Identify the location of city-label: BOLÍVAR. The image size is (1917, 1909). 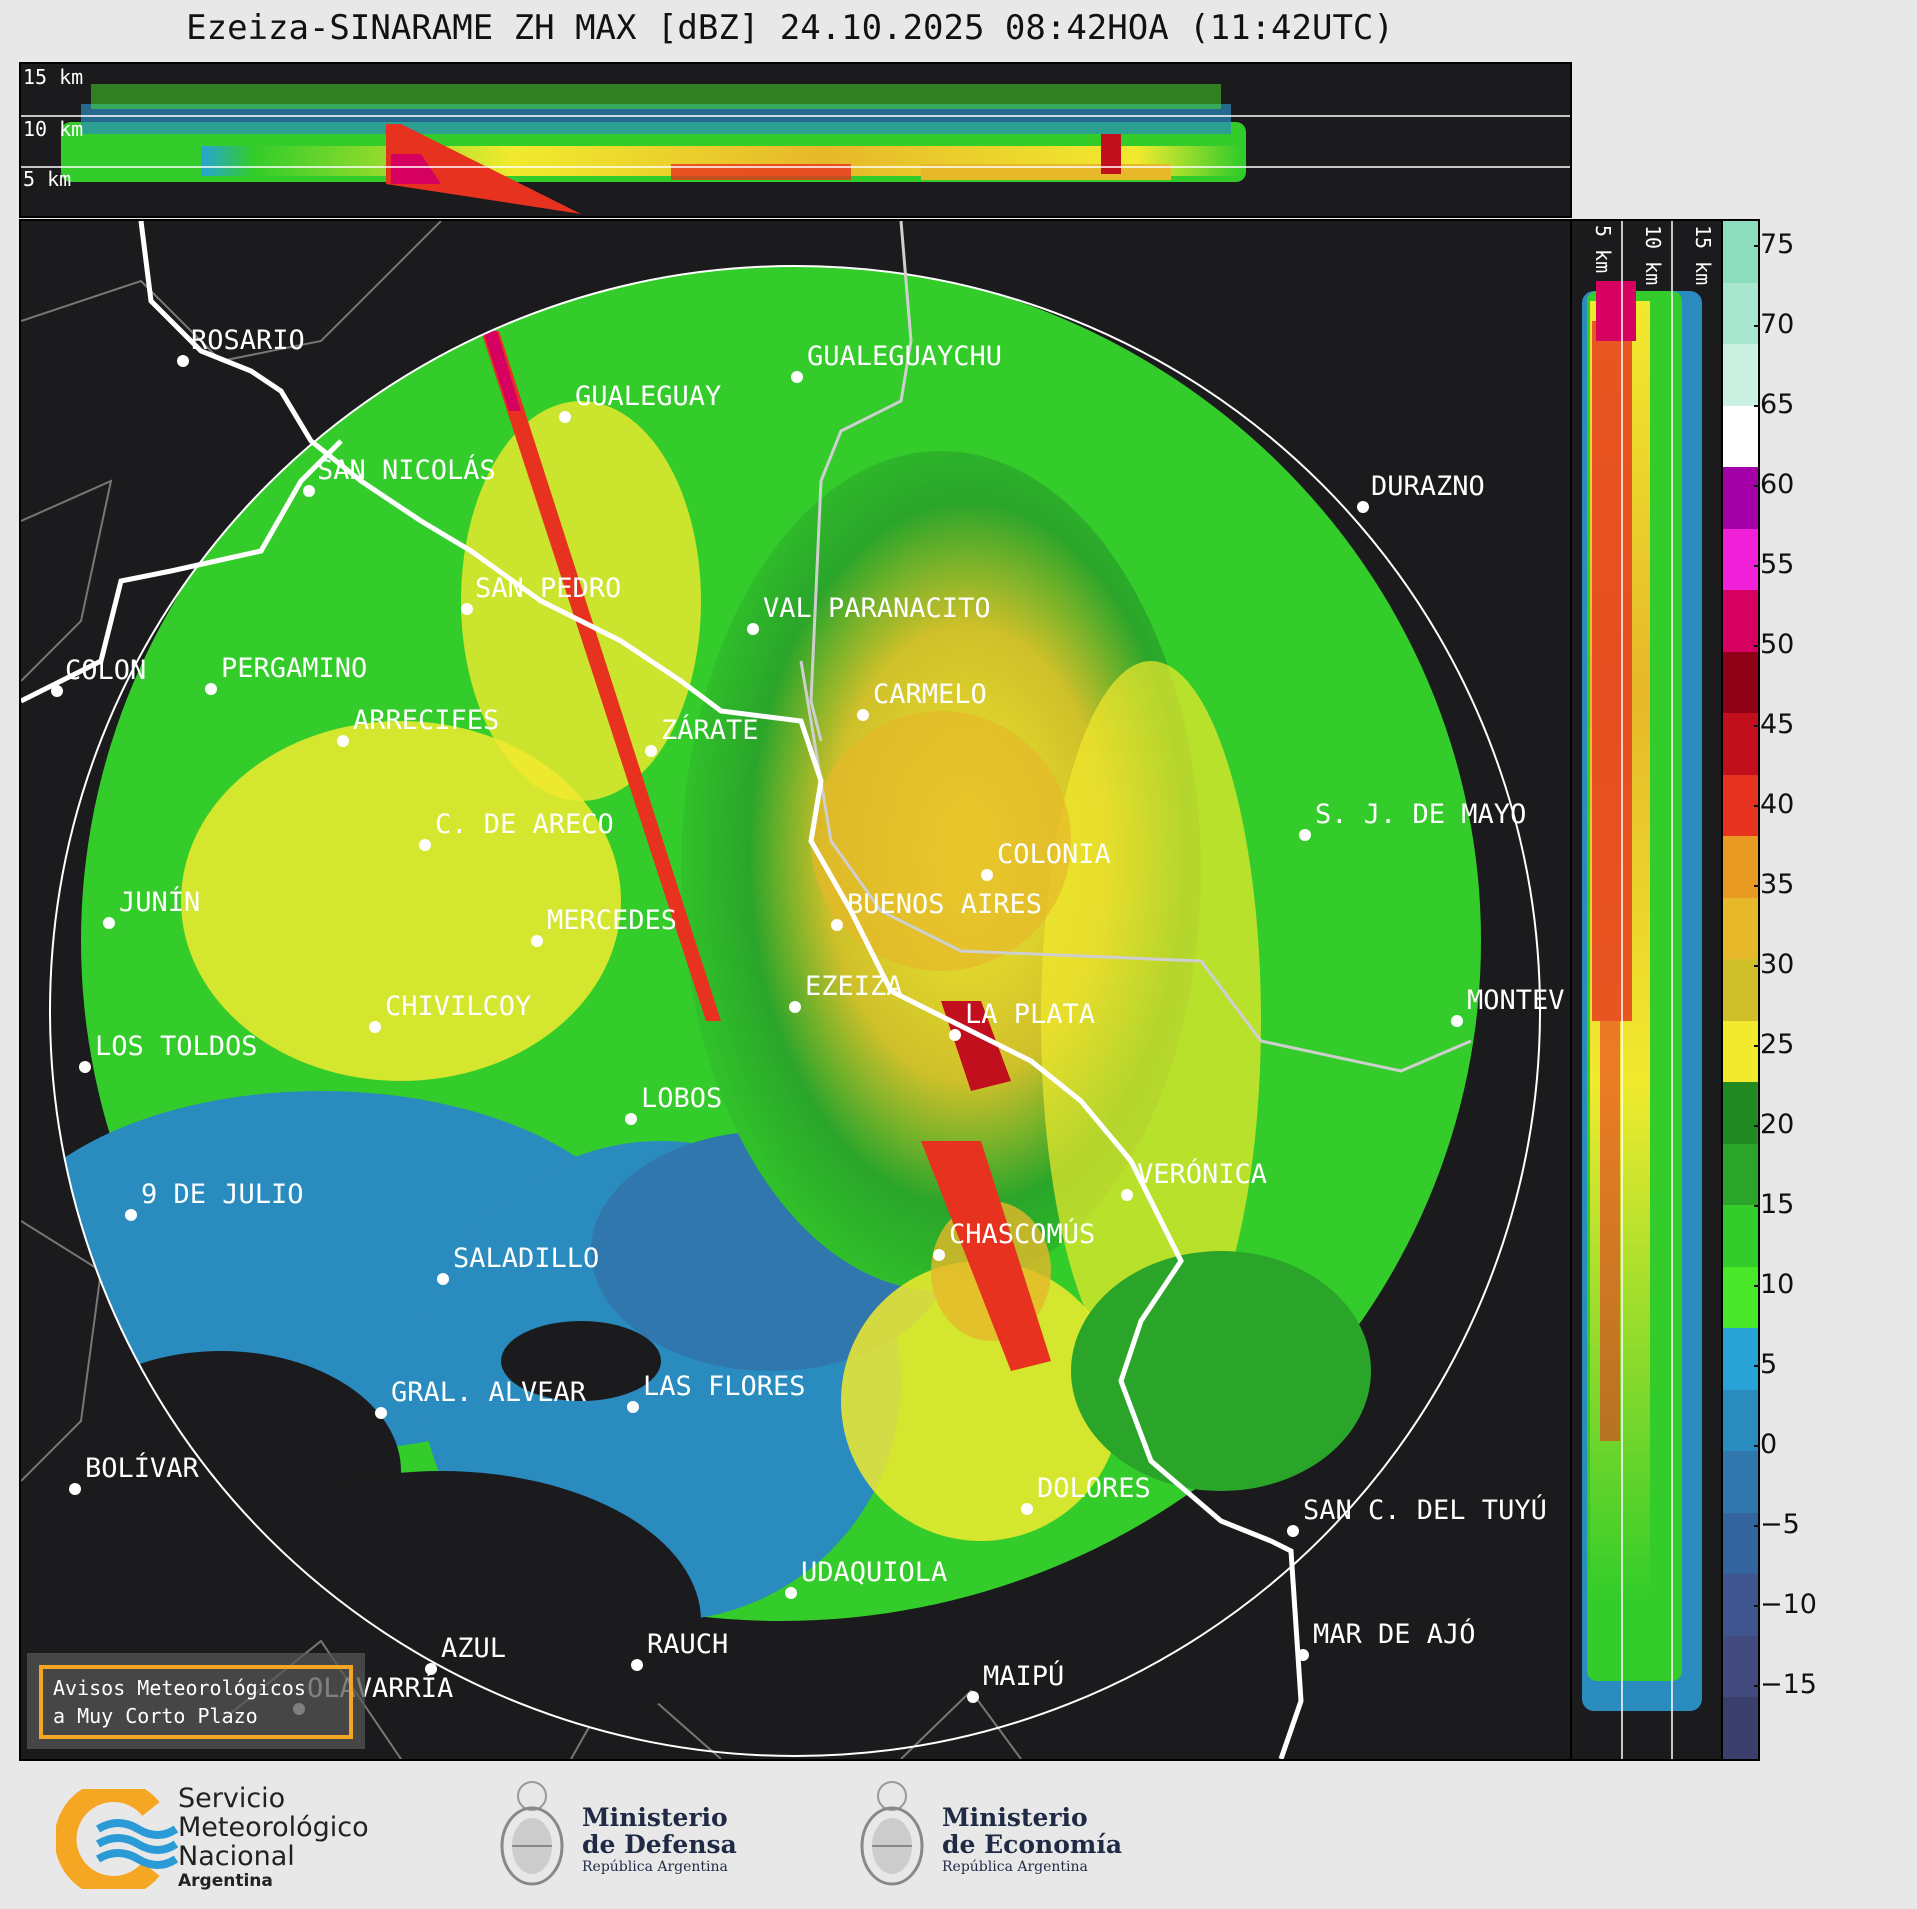
(142, 1468).